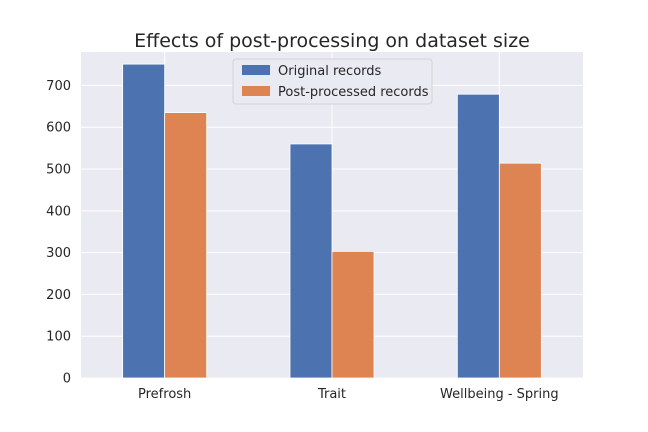 Image resolution: width=648 pixels, height=432 pixels. Describe the element at coordinates (58, 128) in the screenshot. I see `y-tick-label: 600` at that location.